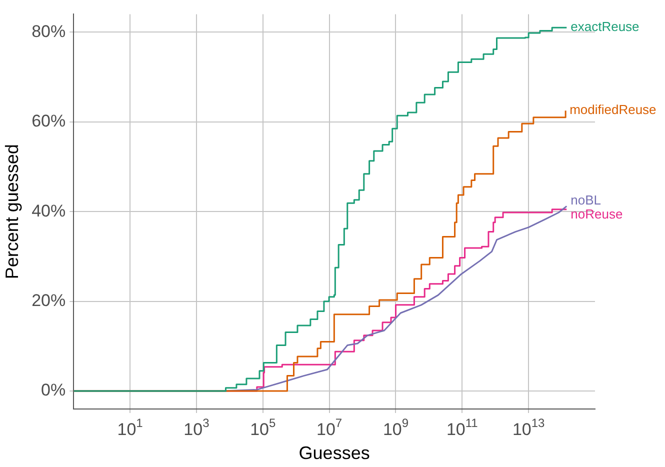  I want to click on series-label: noBL, so click(586, 200).